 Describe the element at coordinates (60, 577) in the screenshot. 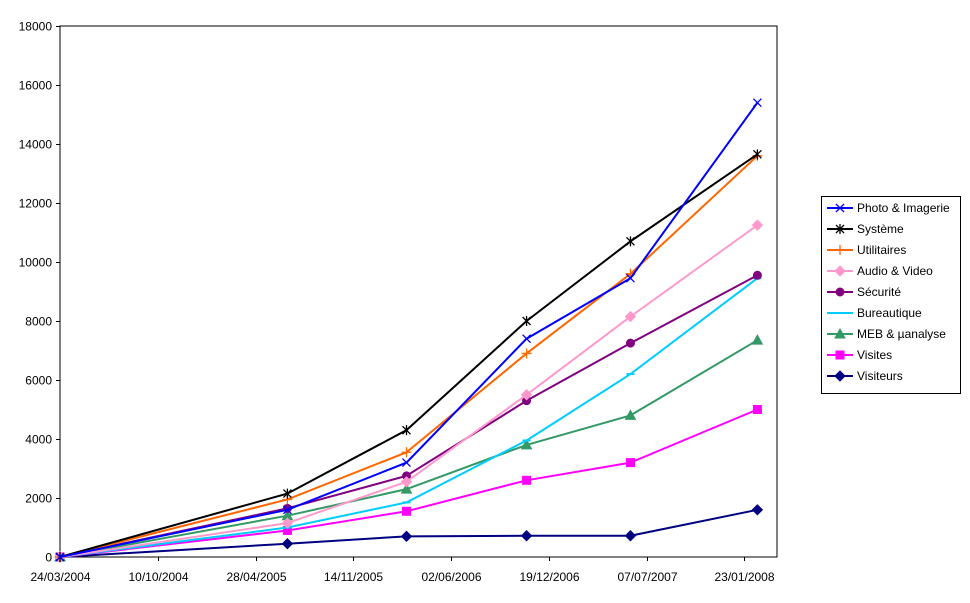

I see `x-tick-label: 24/03/2004` at that location.